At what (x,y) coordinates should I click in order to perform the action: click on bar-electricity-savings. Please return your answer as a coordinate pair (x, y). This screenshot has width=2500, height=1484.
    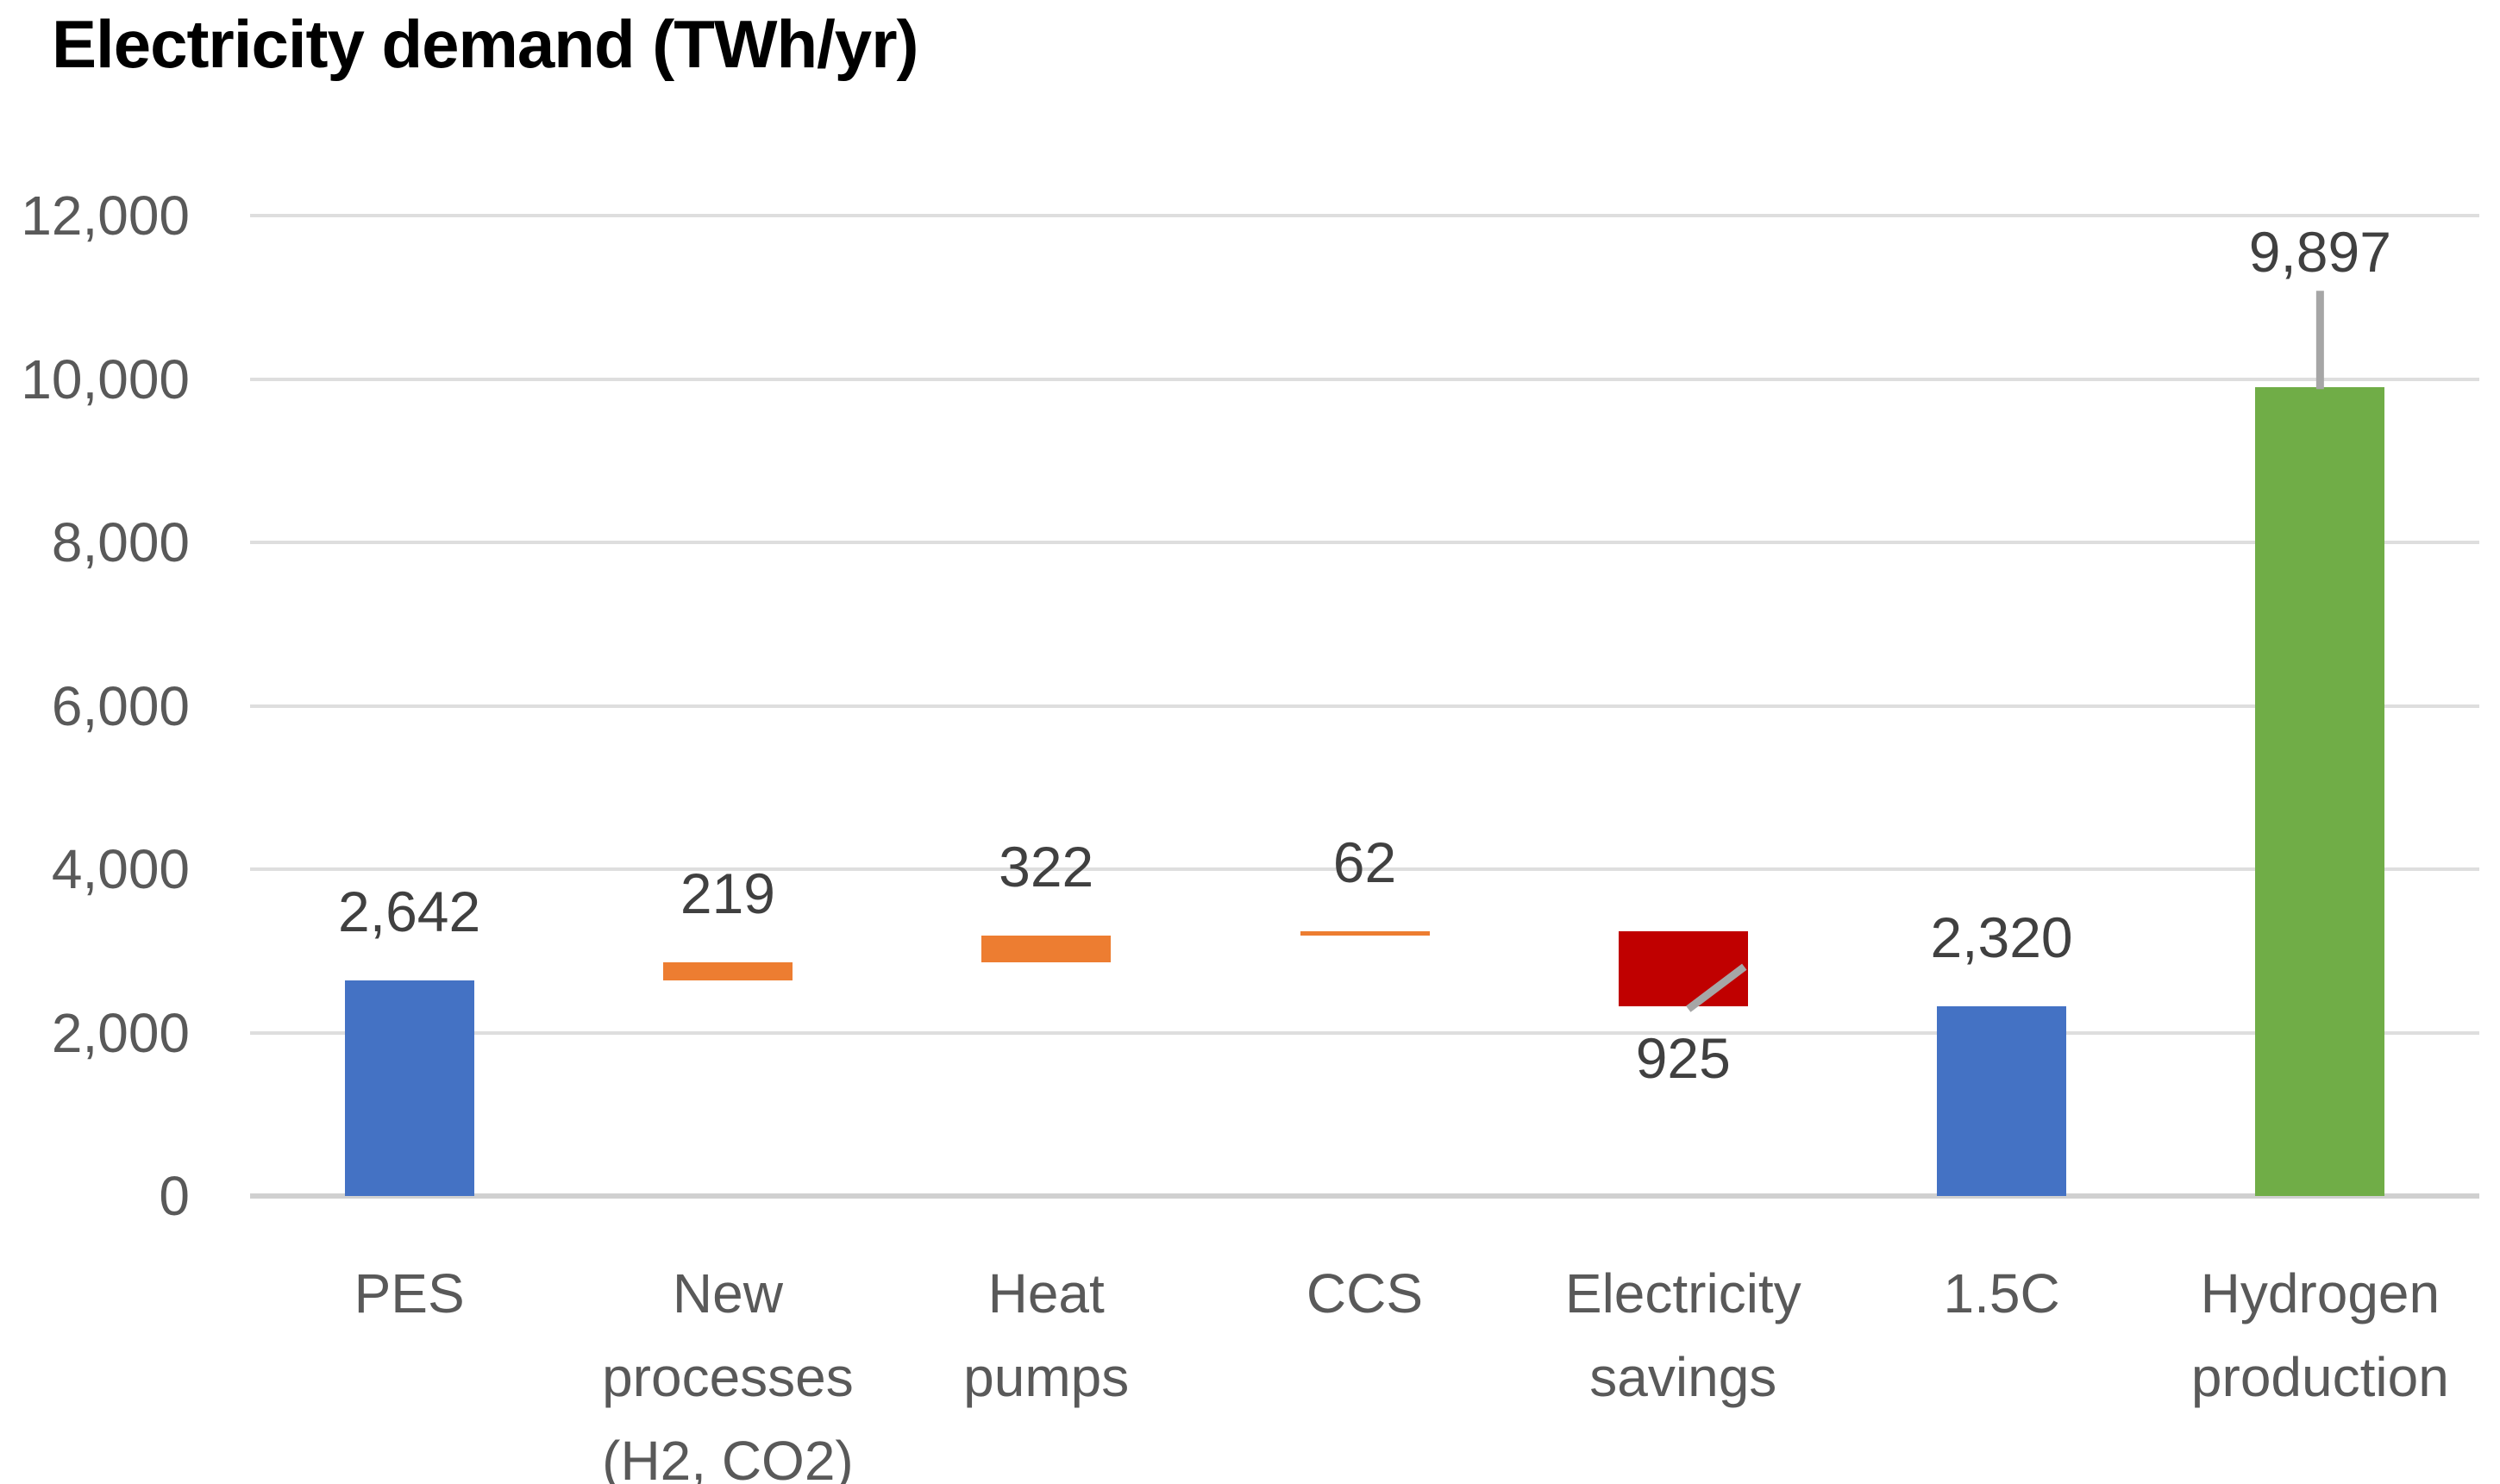
    Looking at the image, I should click on (1683, 968).